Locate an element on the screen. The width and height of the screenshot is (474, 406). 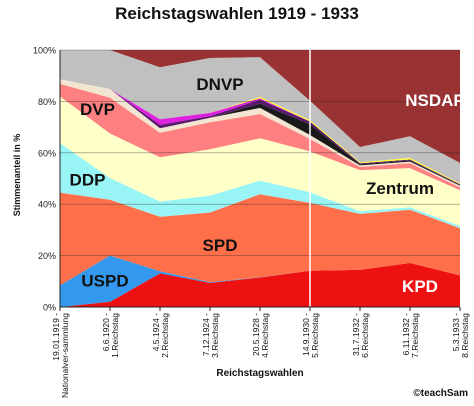
area-kpd is located at coordinates (260, 285).